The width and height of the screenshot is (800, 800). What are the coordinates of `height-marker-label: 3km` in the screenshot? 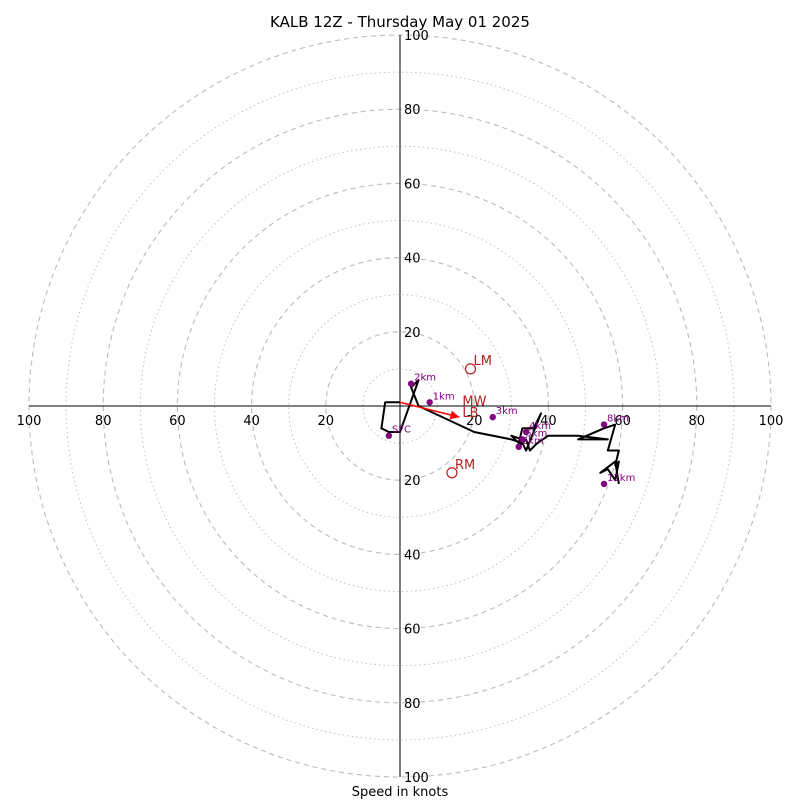 It's located at (507, 411).